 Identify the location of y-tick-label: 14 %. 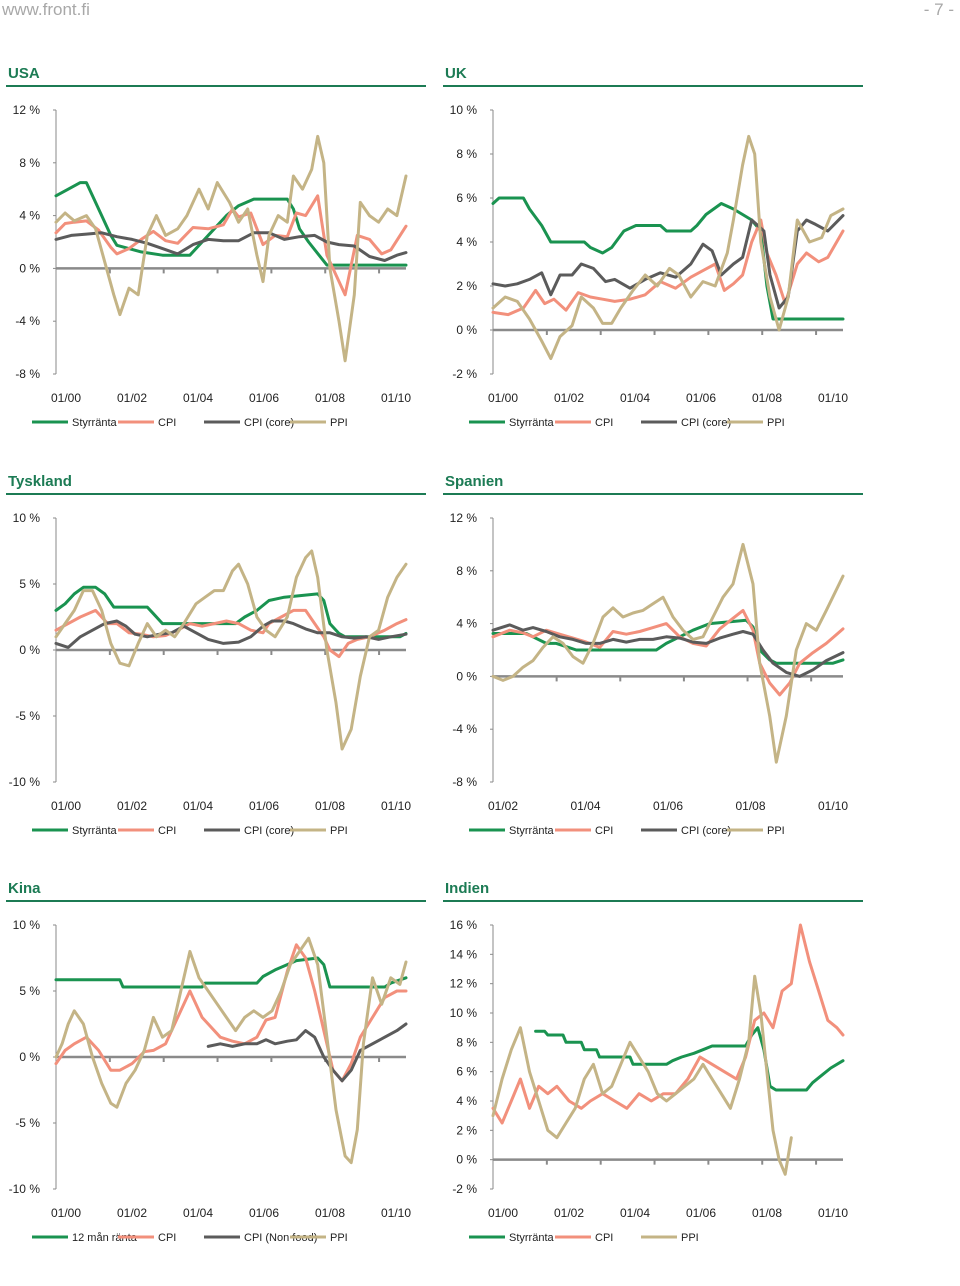
(464, 954).